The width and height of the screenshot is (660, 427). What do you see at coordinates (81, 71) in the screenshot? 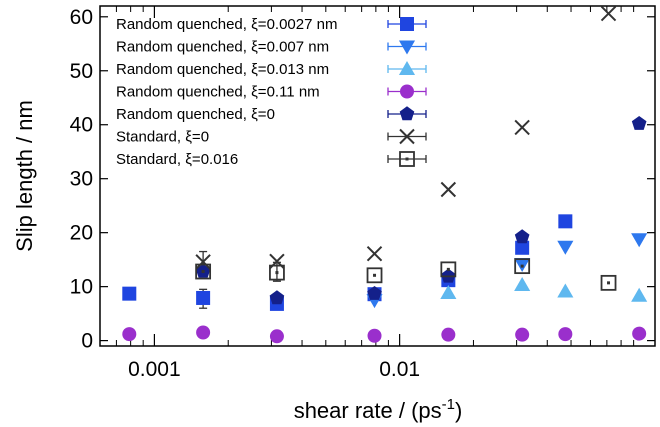
I see `y-tick-label: 50` at bounding box center [81, 71].